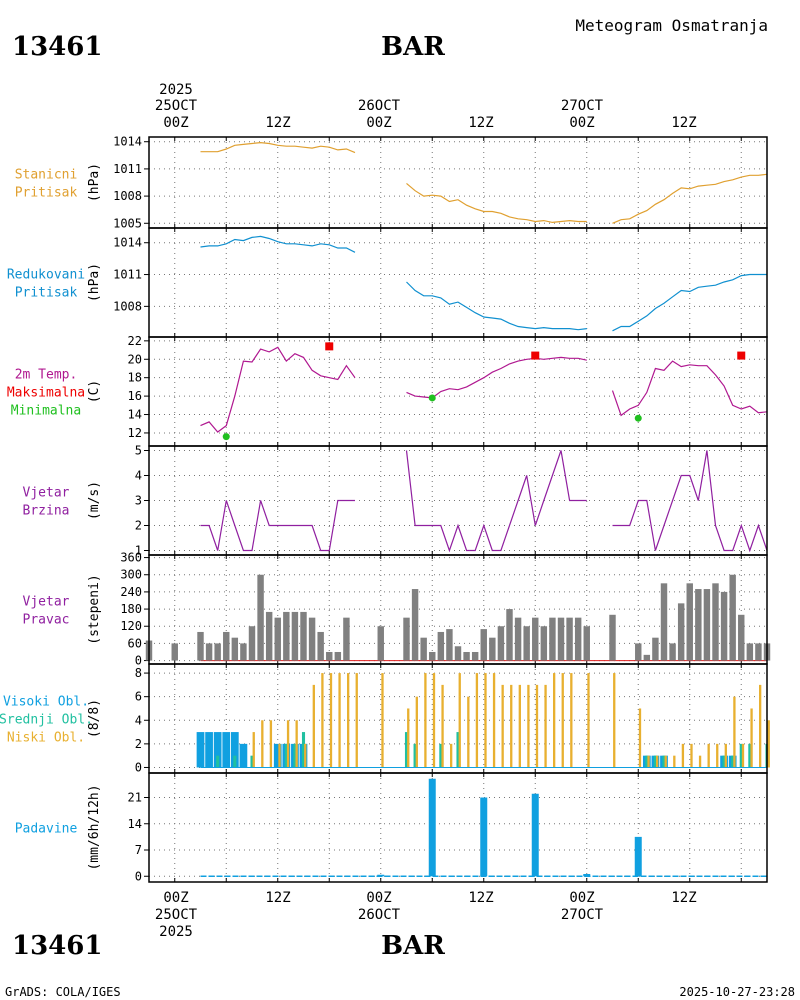  I want to click on temperature-ytick-label: 12, so click(135, 433).